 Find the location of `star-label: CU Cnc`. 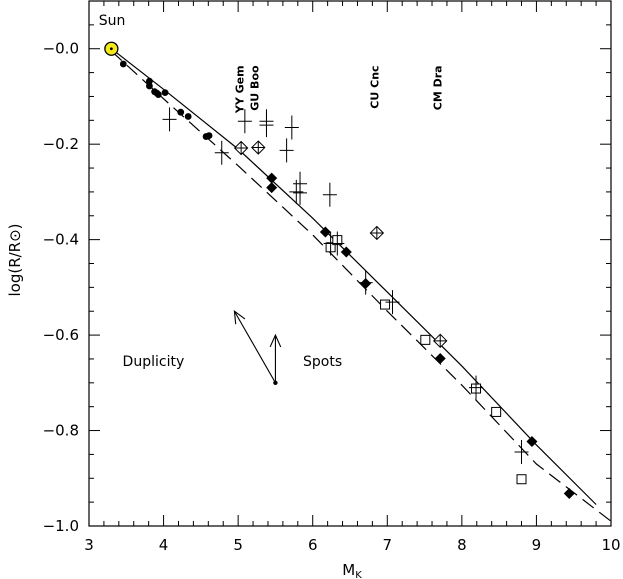

star-label: CU Cnc is located at coordinates (374, 86).